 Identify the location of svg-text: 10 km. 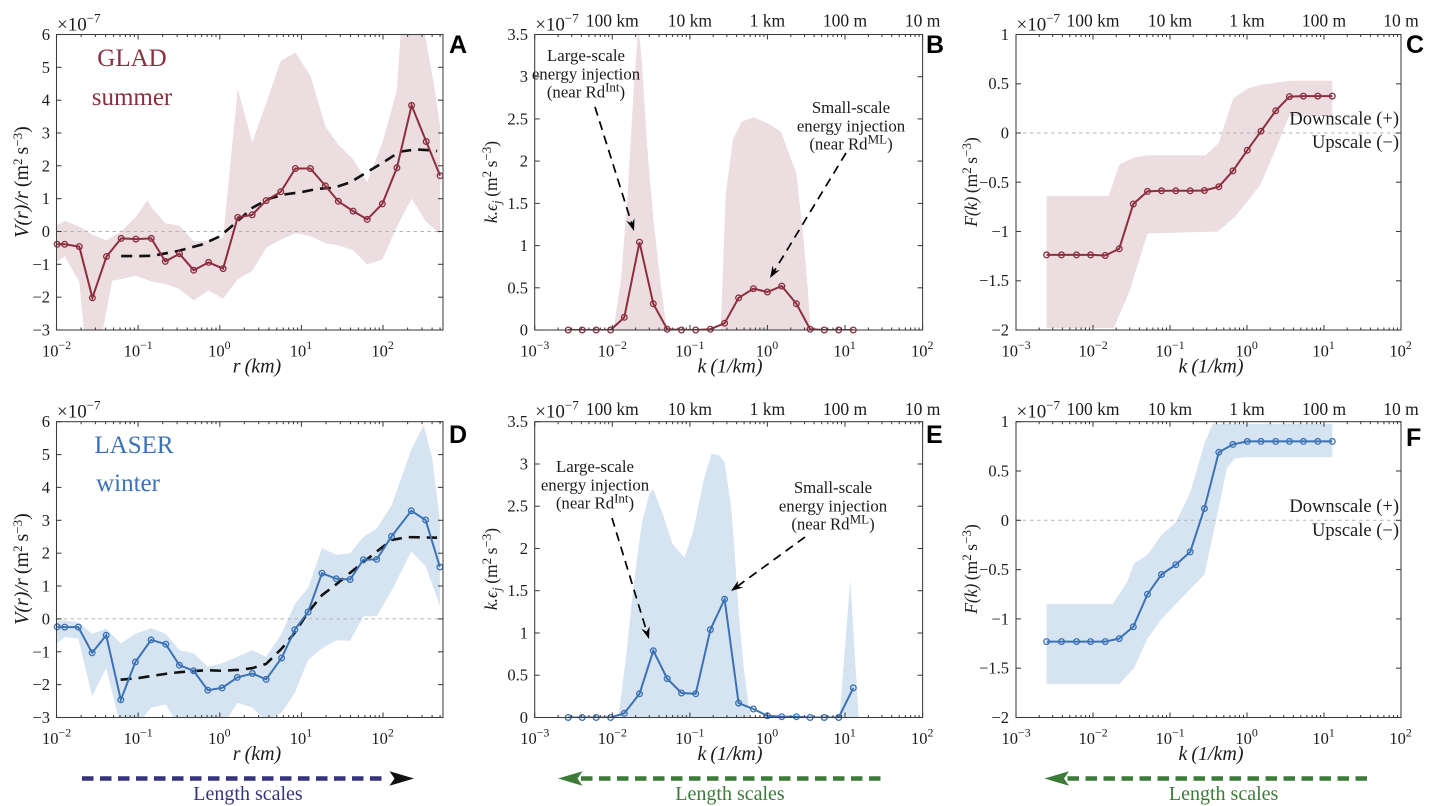
(690, 409).